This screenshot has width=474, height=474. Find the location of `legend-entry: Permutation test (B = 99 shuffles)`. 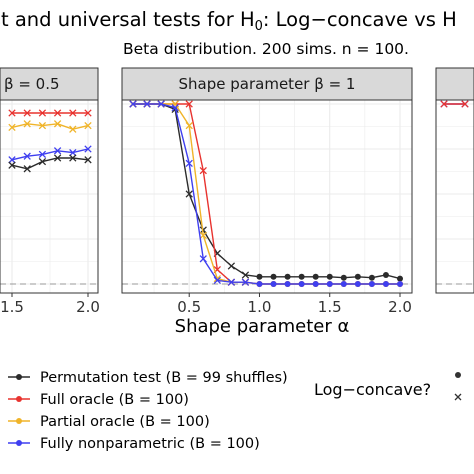

legend-entry: Permutation test (B = 99 shuffles) is located at coordinates (148, 378).